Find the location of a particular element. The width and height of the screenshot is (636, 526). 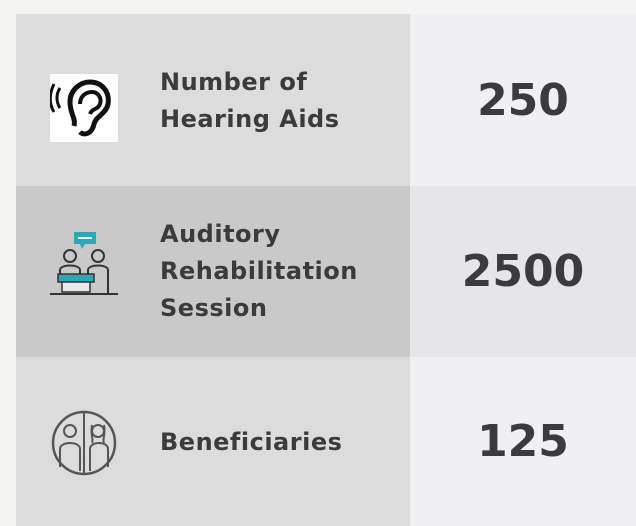

label-line: Beneficiaries is located at coordinates (251, 442).